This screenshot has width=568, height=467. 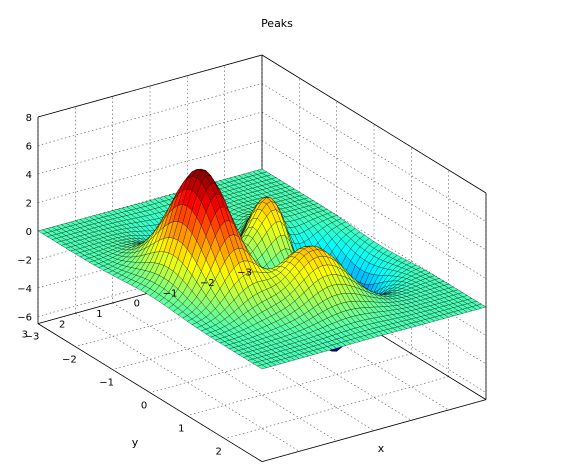 What do you see at coordinates (62, 324) in the screenshot?
I see `y-tick-label: 2` at bounding box center [62, 324].